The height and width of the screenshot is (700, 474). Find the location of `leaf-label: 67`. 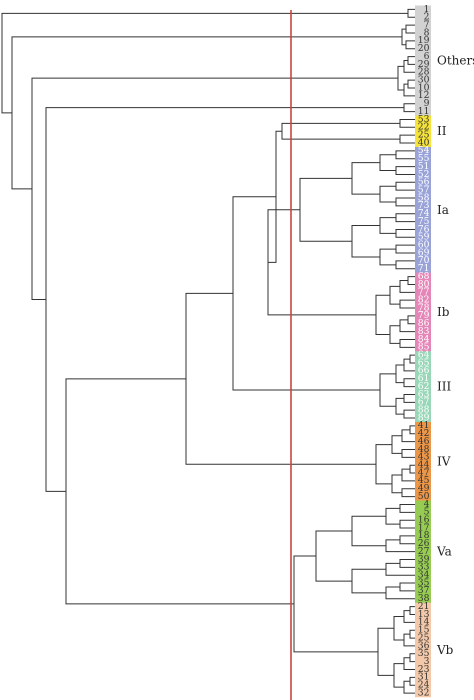

leaf-label: 67 is located at coordinates (424, 402).